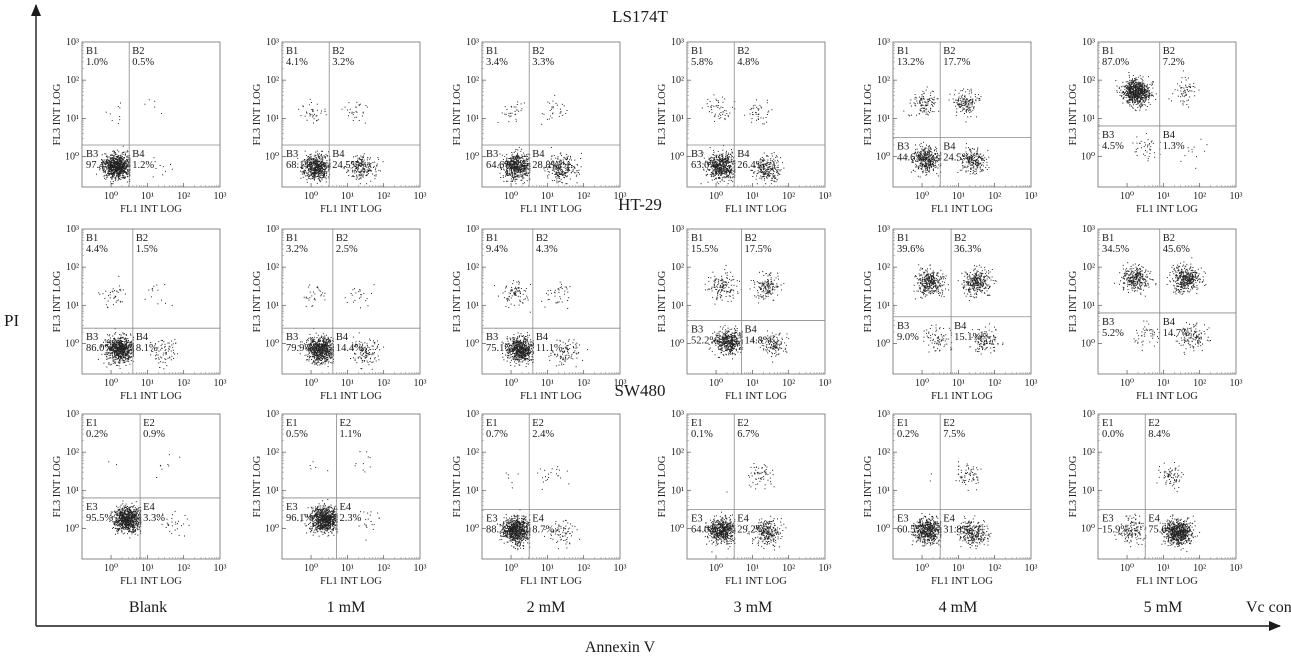  I want to click on quadrant-percent: 5.8%, so click(702, 62).